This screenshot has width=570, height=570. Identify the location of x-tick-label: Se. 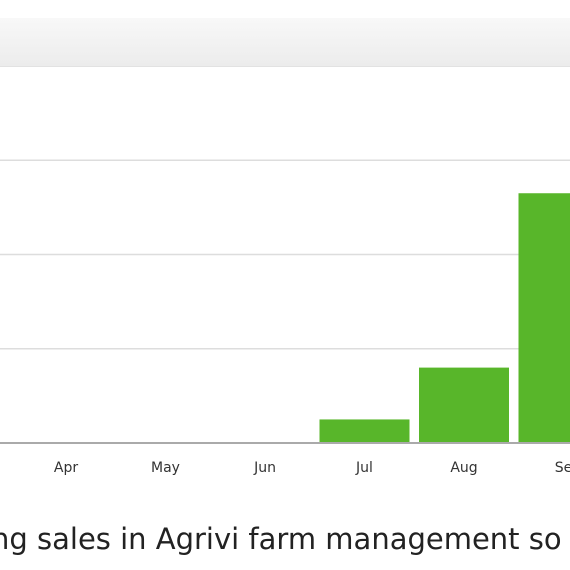
(562, 468).